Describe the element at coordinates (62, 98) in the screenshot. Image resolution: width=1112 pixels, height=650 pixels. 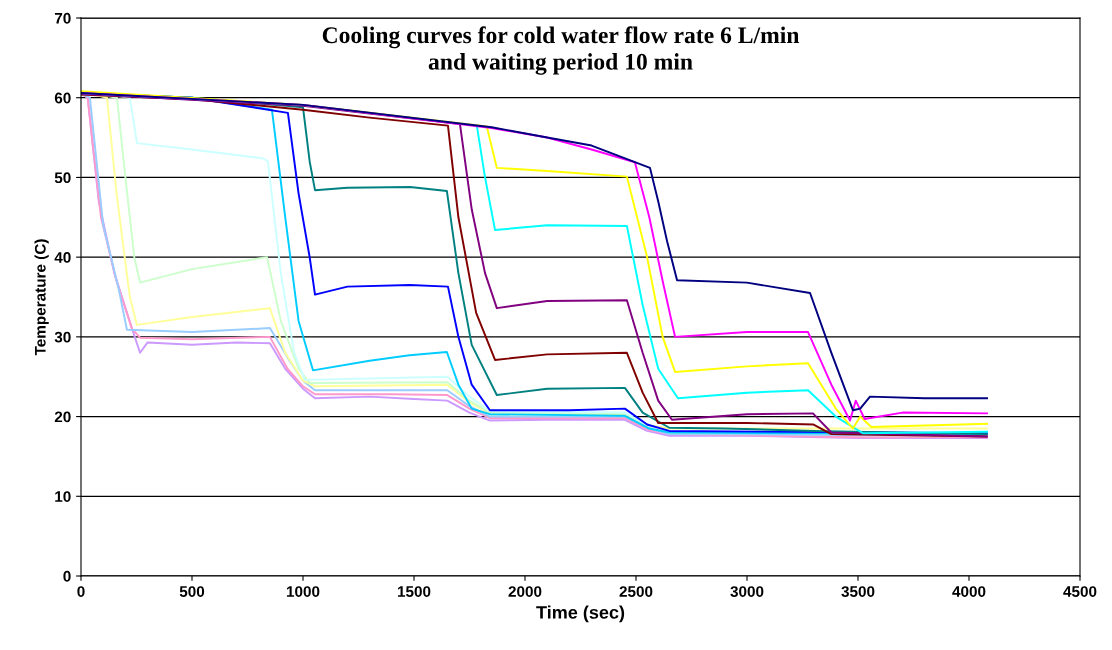
I see `y-tick-label: 60` at that location.